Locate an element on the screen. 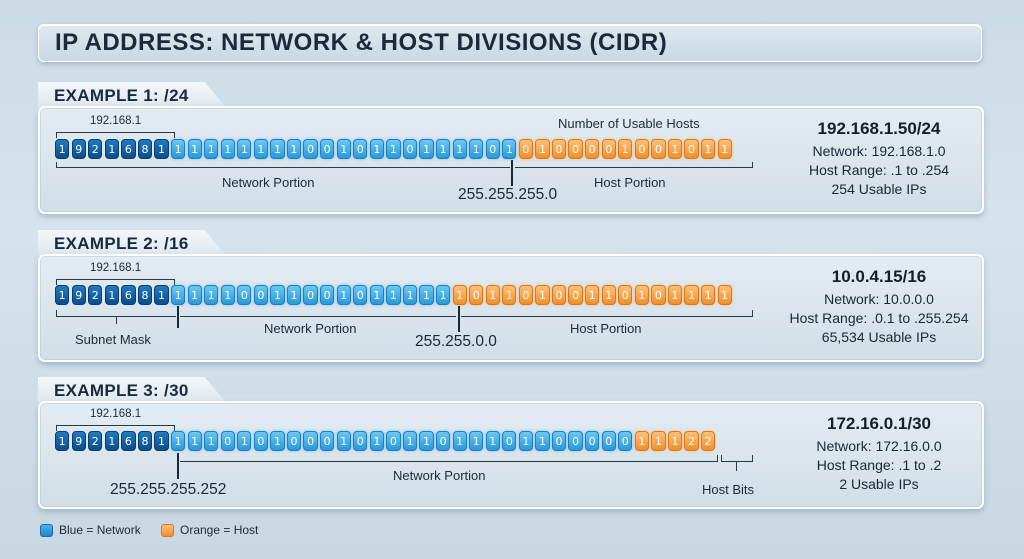 The image size is (1024, 559). example-2-host-bracket-right is located at coordinates (753, 313).